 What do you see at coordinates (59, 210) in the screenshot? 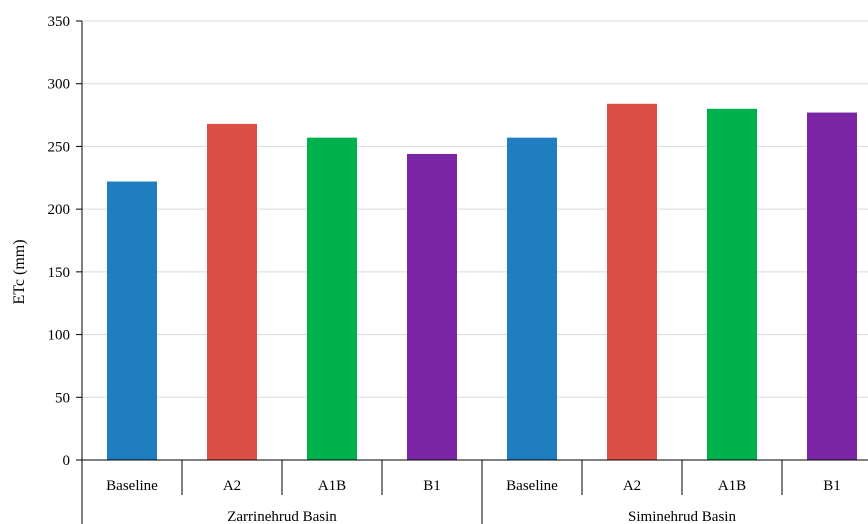
I see `y-tick-label: 200` at bounding box center [59, 210].